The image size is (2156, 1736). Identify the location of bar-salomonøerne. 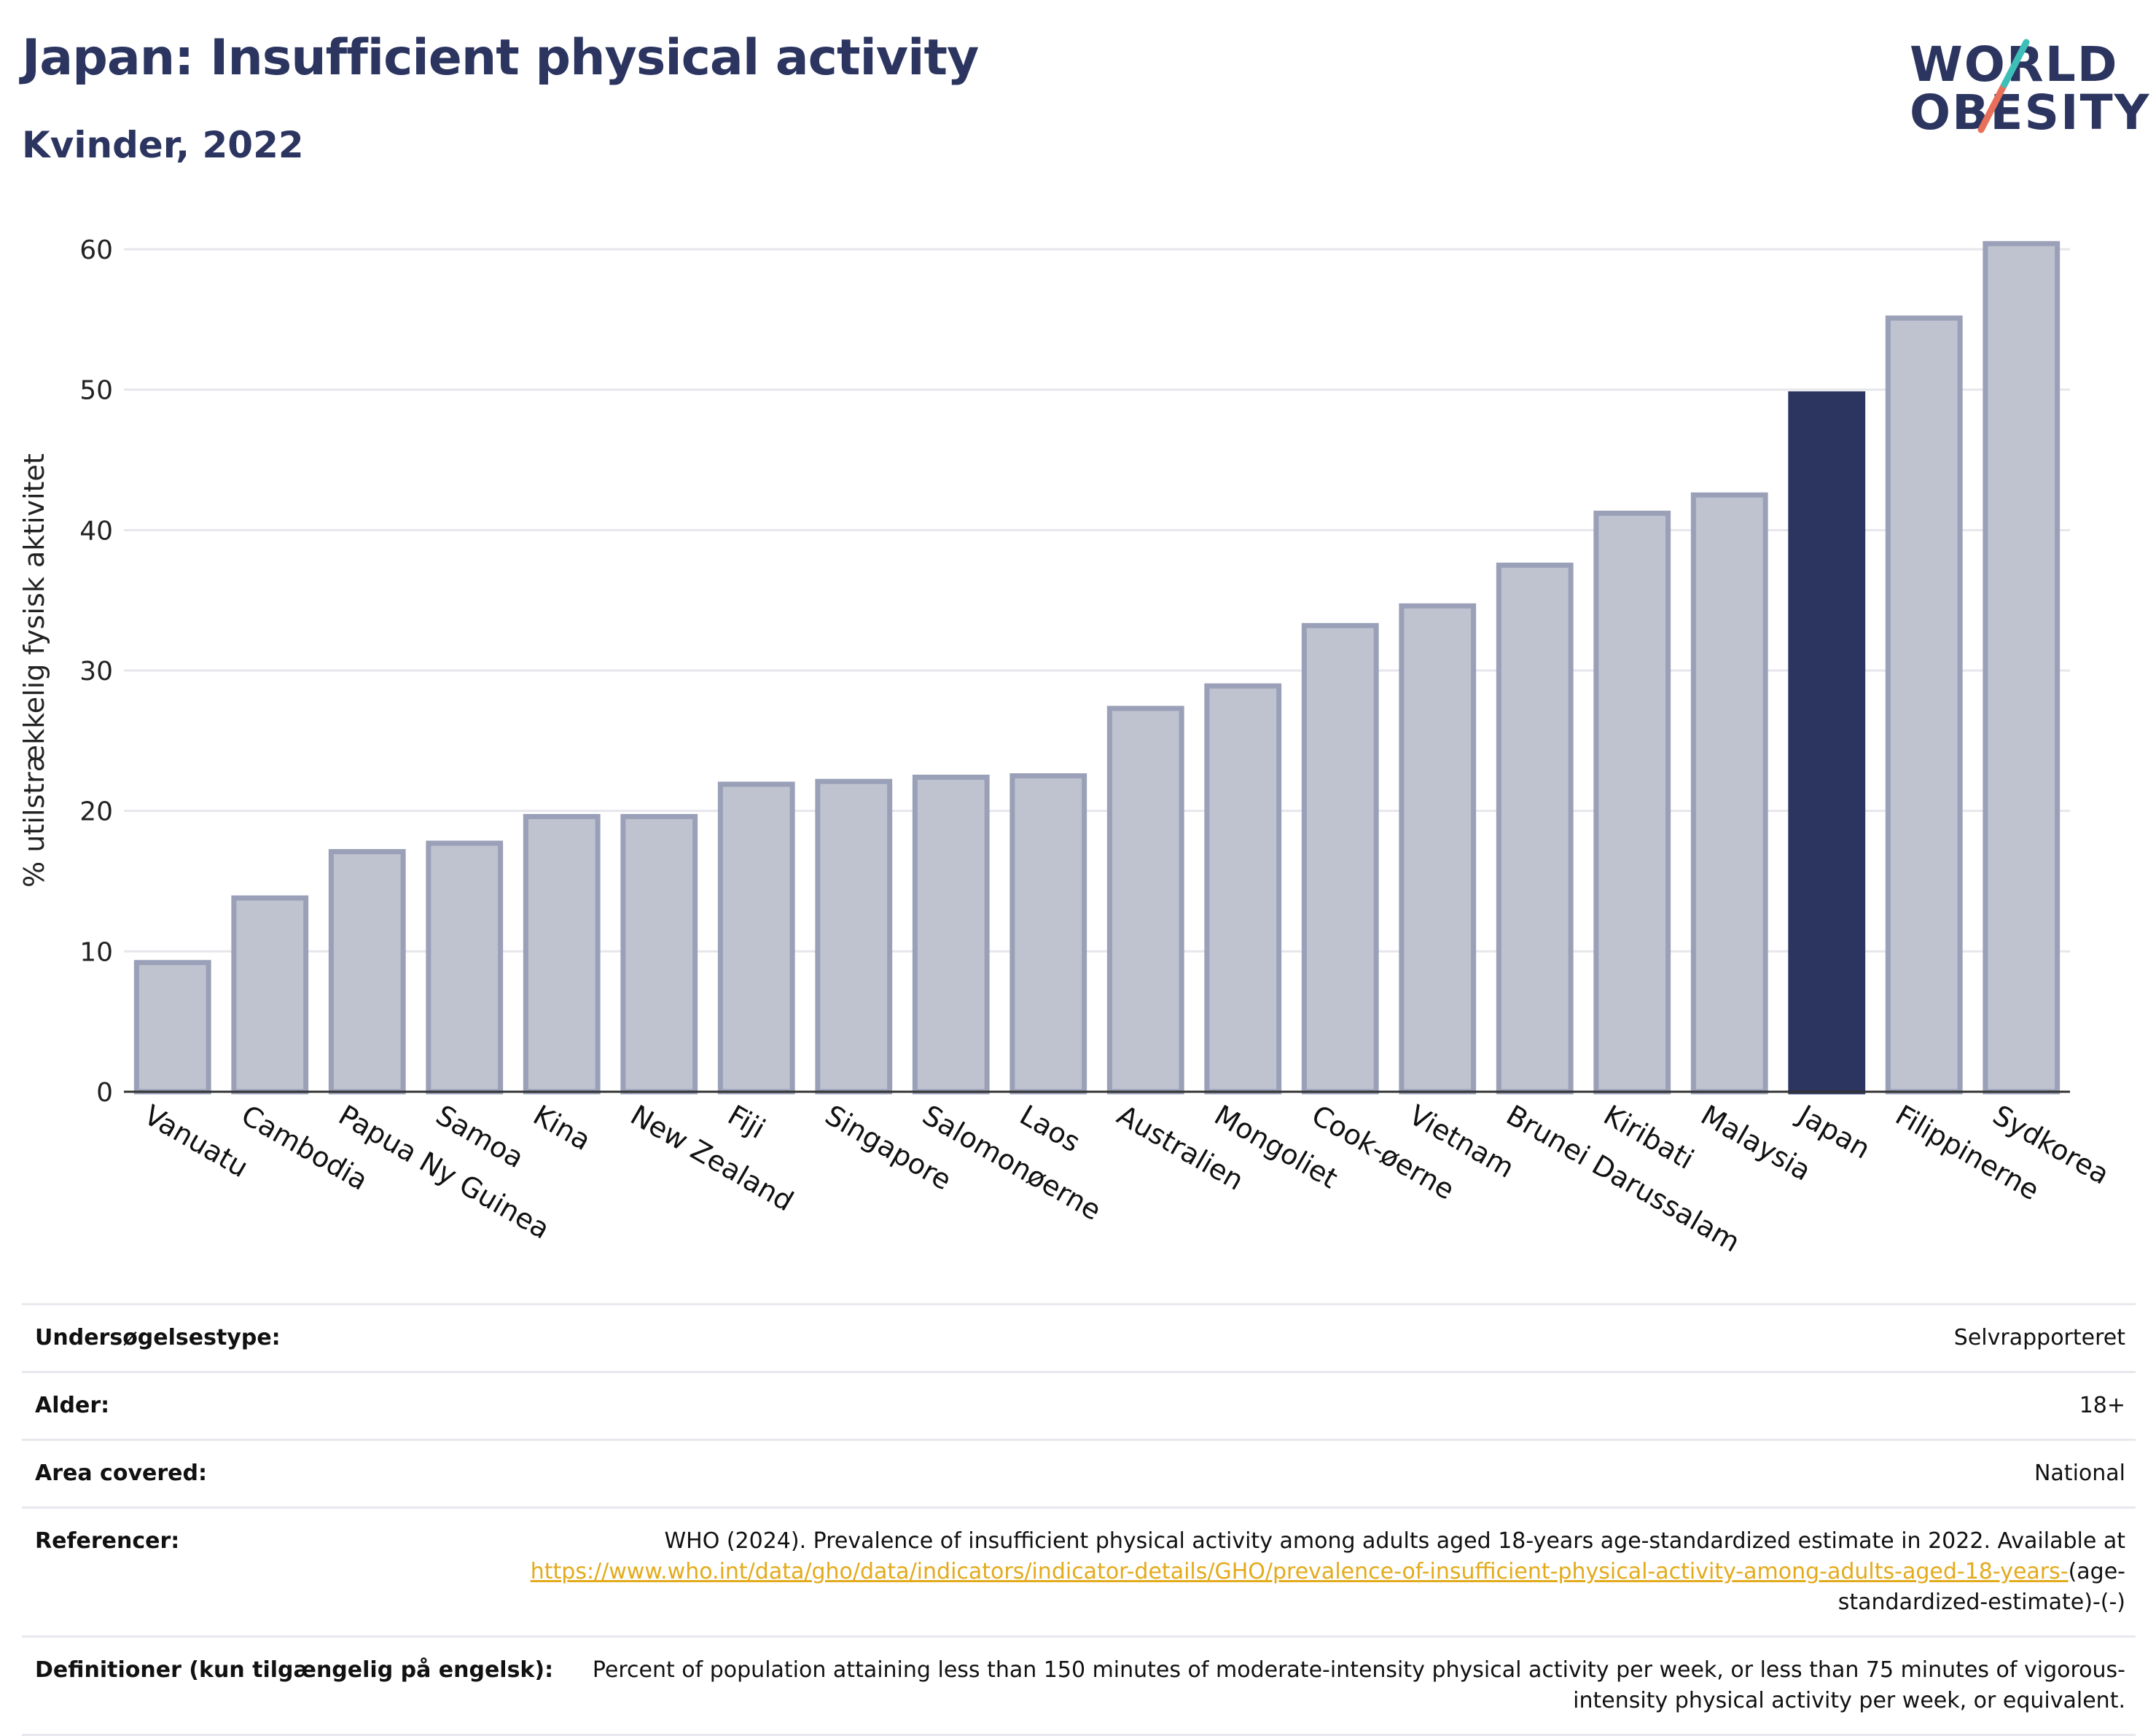
(951, 935).